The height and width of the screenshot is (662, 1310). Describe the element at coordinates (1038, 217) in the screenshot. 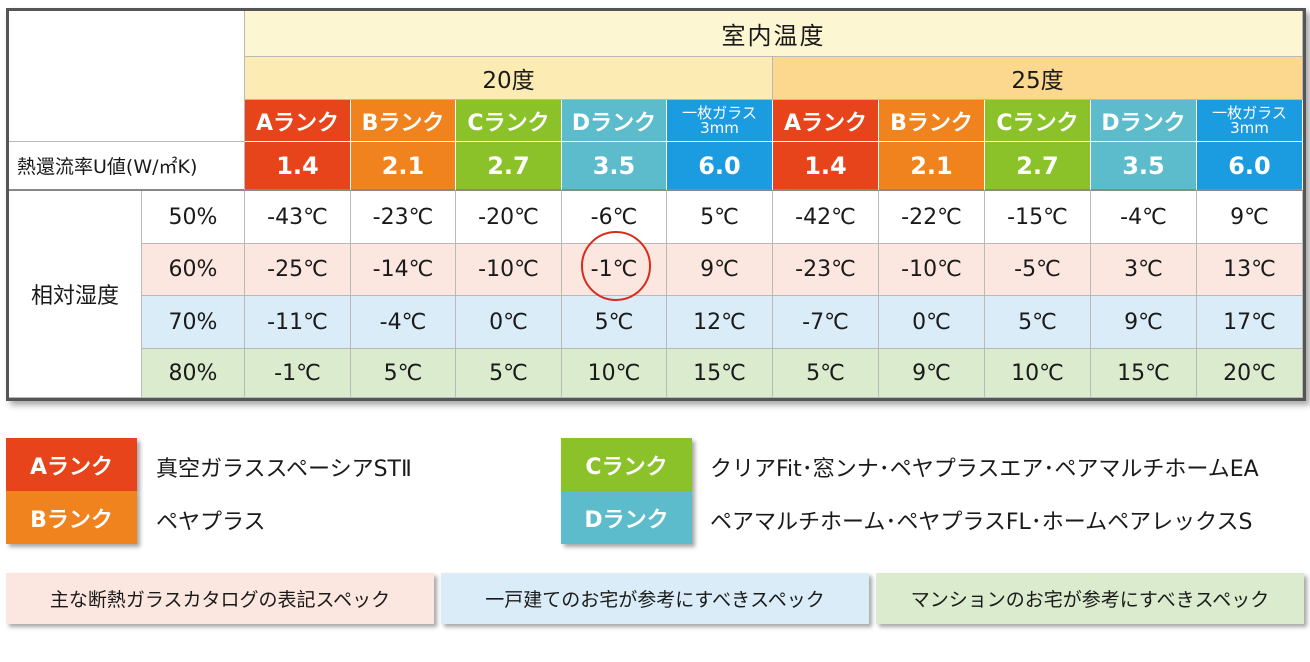

I see `table-cell: -15℃` at that location.